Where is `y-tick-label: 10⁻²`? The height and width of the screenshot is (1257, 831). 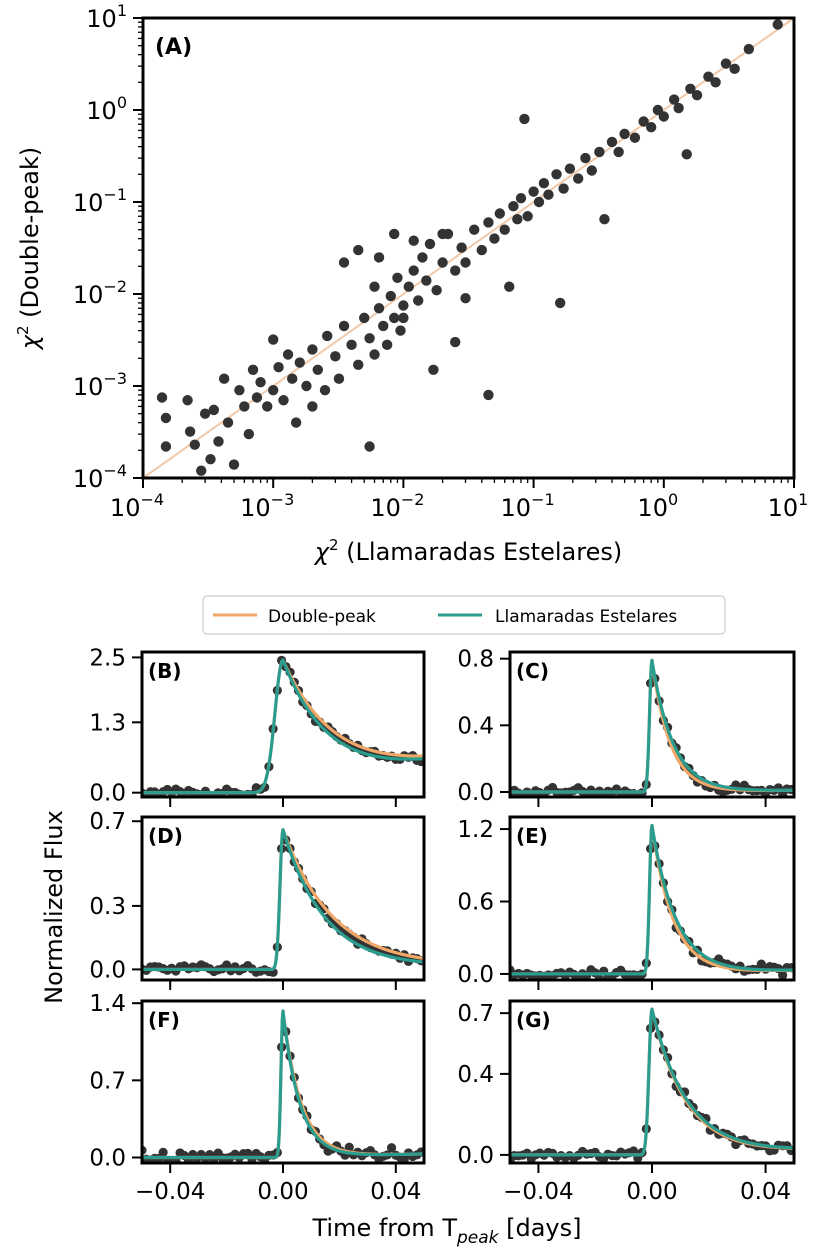 y-tick-label: 10⁻² is located at coordinates (100, 293).